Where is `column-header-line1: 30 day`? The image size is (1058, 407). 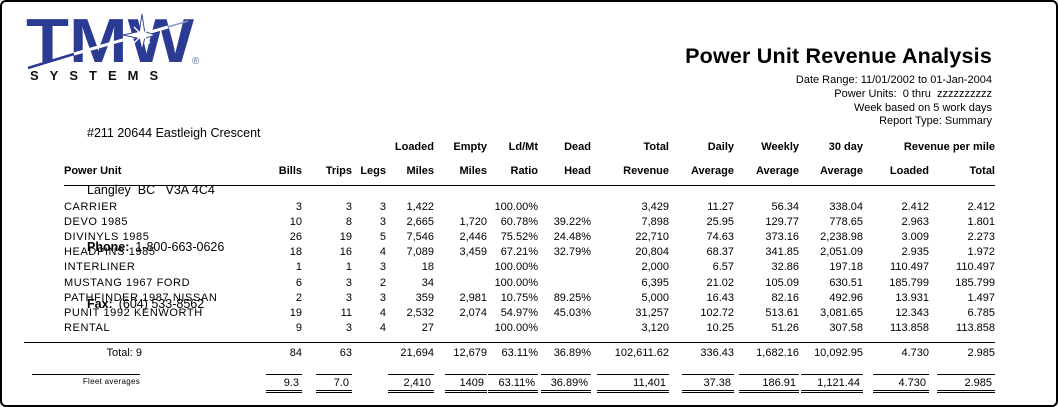
column-header-line1: 30 day is located at coordinates (845, 147).